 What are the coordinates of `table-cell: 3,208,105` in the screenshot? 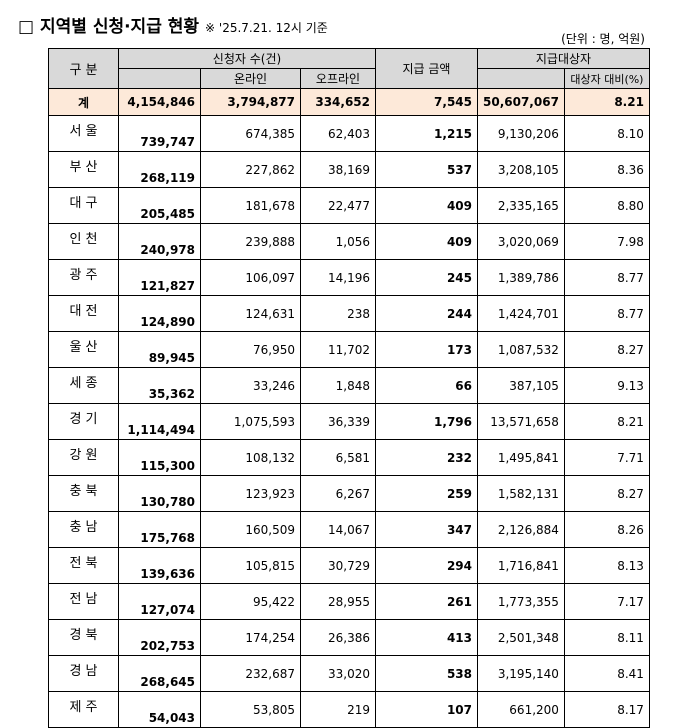 It's located at (521, 169).